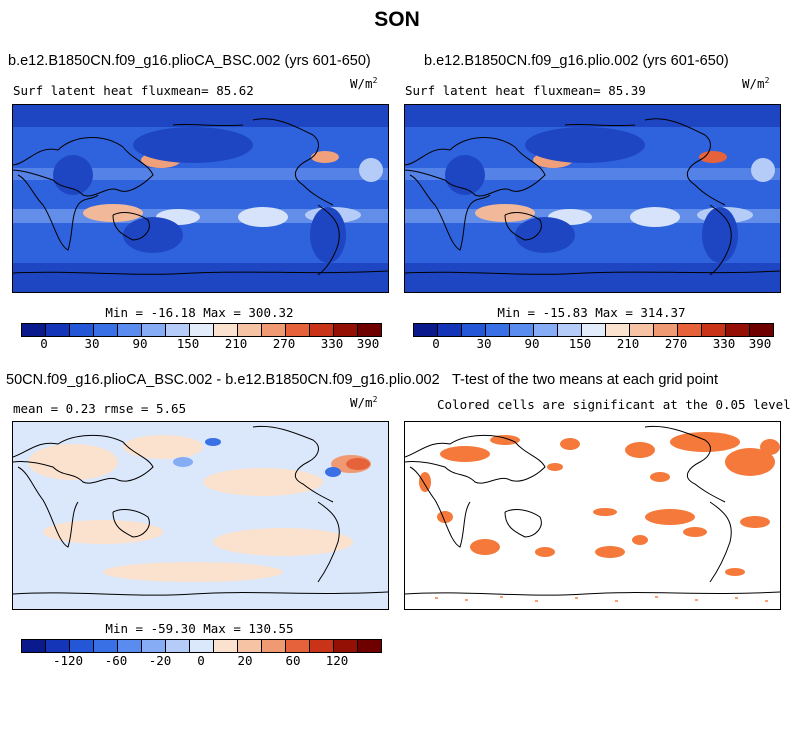  I want to click on colorbar-bl-tick: 60, so click(293, 660).